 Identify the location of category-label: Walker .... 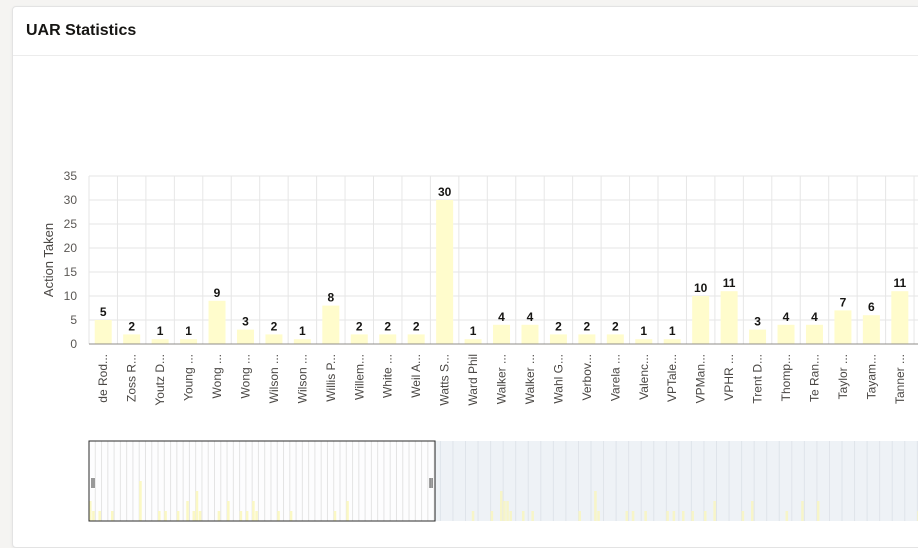
(502, 379).